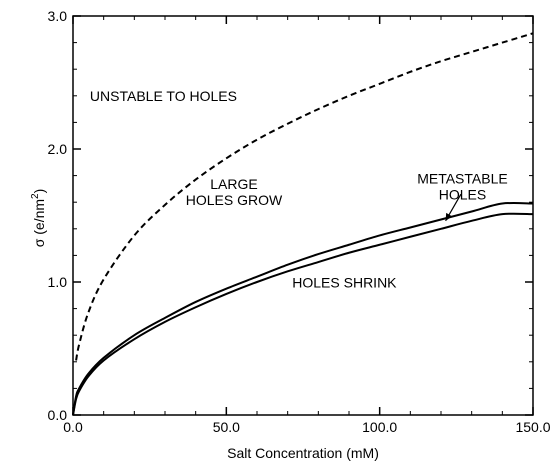 This screenshot has width=556, height=463. I want to click on annotation-arrow-head, so click(449, 216).